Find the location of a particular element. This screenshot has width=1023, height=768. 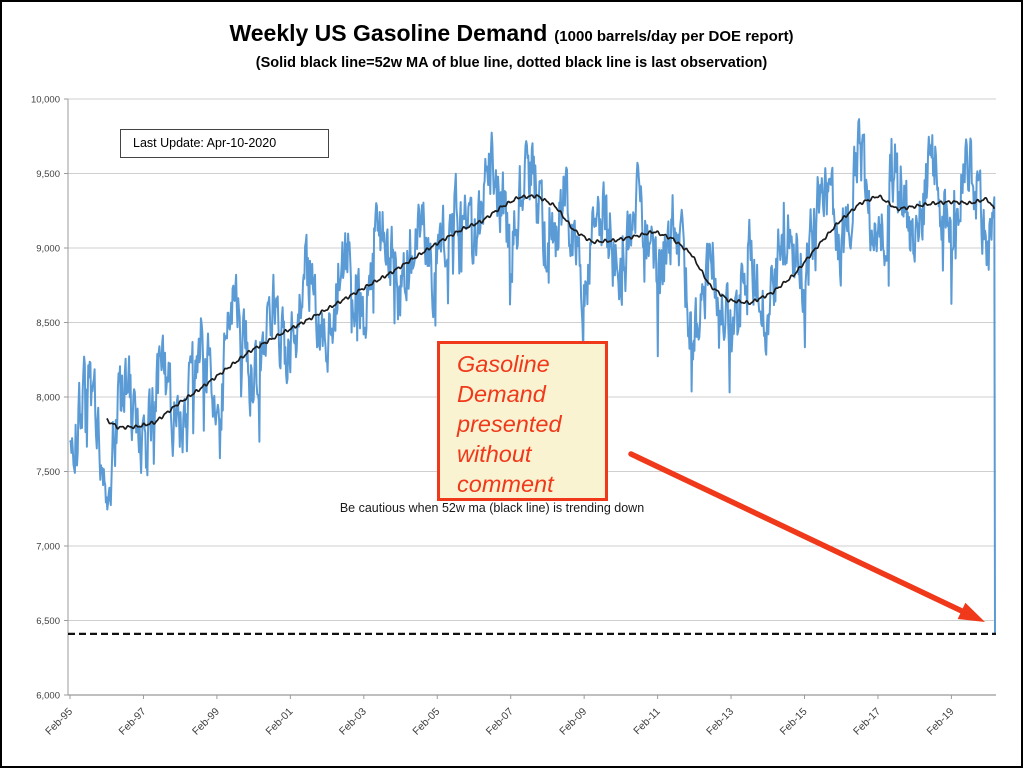

svg-text: Feb-97 is located at coordinates (133, 722).